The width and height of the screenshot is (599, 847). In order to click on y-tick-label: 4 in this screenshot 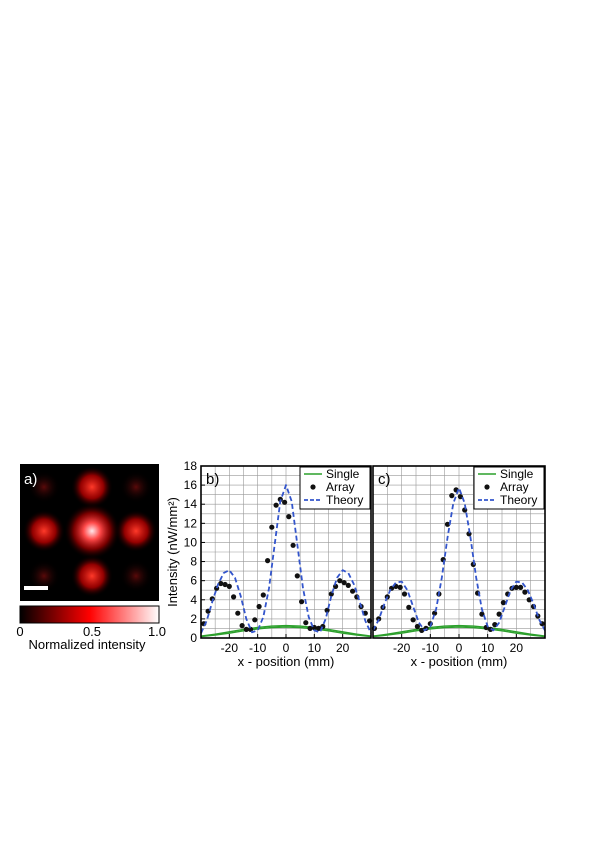, I will do `click(193, 600)`.